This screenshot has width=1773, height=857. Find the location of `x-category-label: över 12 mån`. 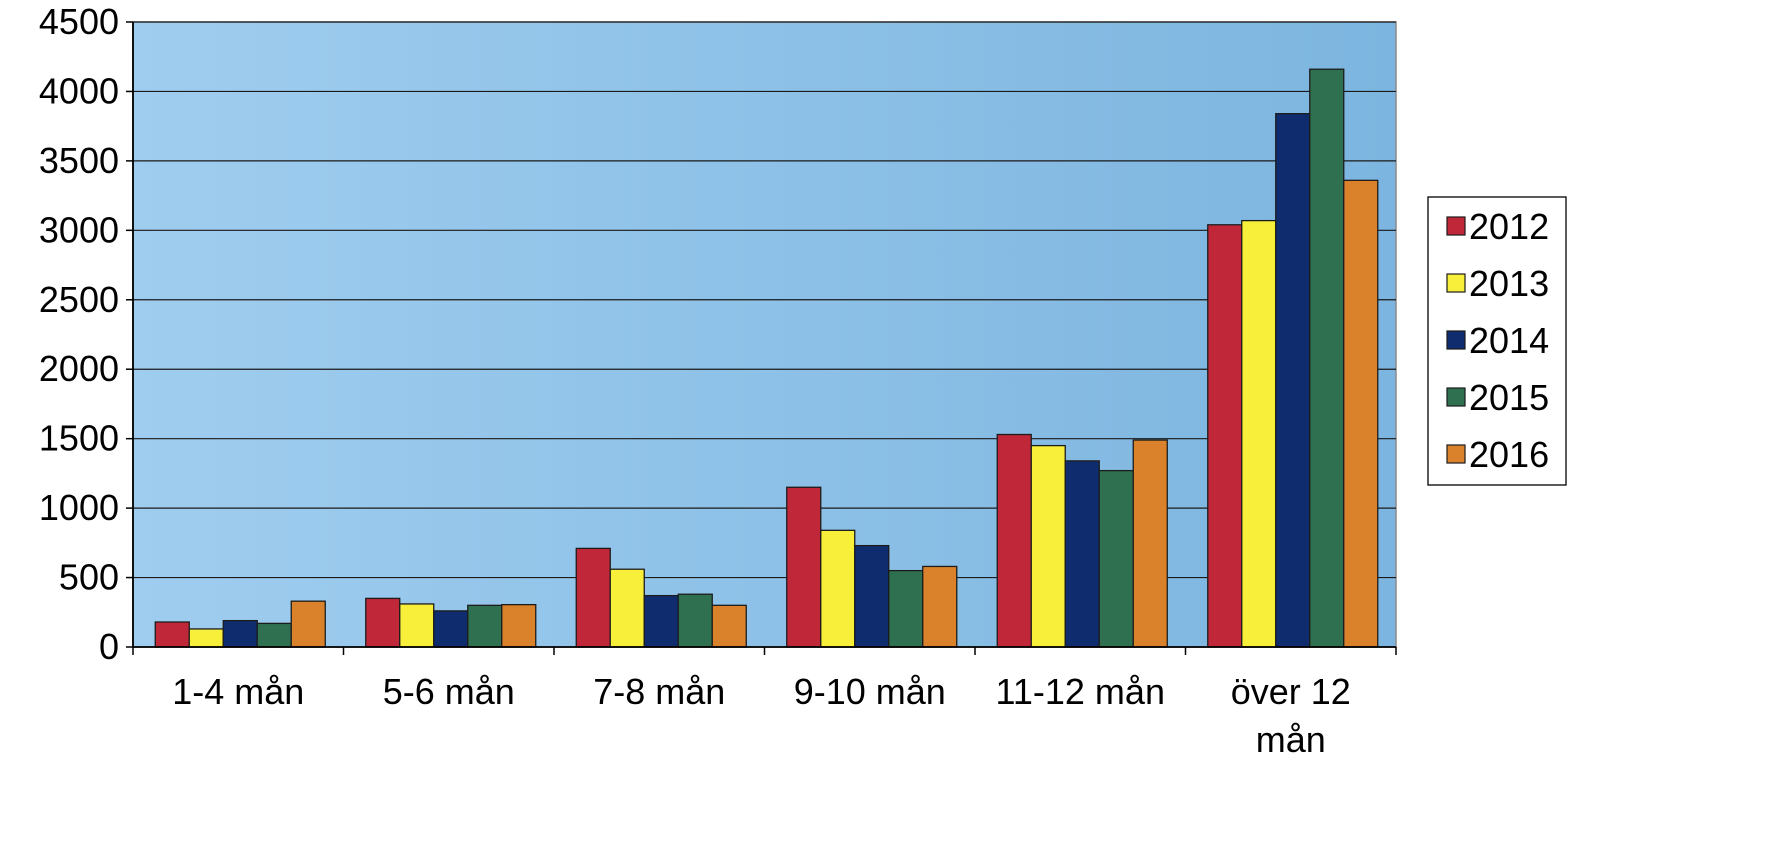

x-category-label: över 12 mån is located at coordinates (1291, 715).